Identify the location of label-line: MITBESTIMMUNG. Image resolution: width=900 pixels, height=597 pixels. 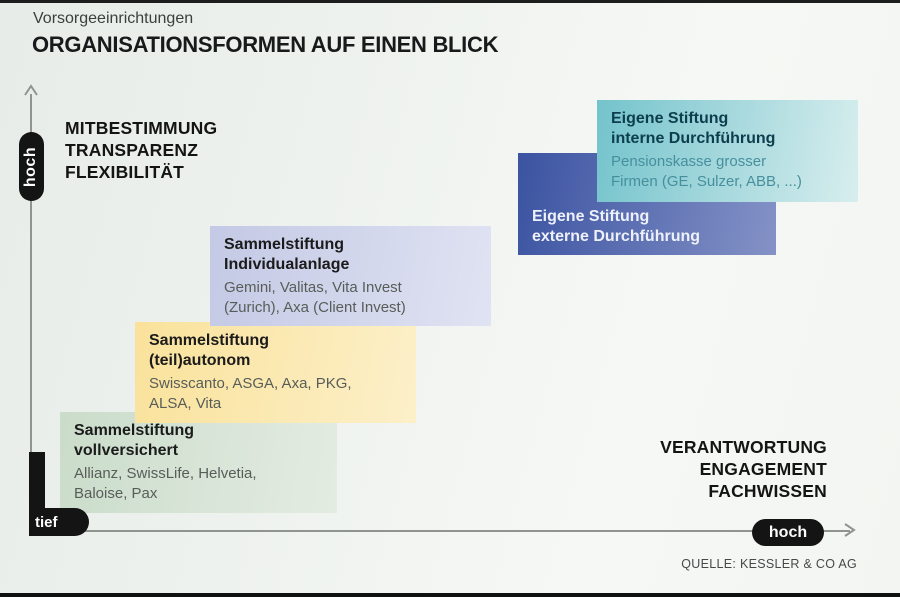
(141, 128).